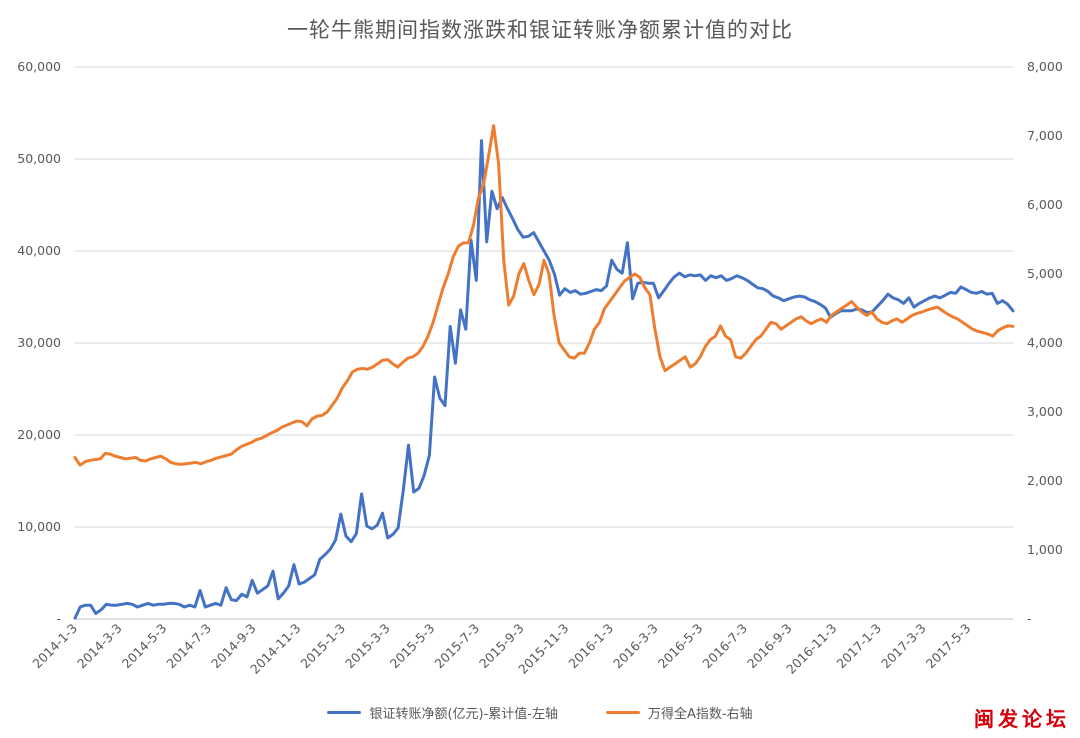 The width and height of the screenshot is (1080, 738). I want to click on legend-item-index: 万得全A指数-右轴, so click(679, 712).